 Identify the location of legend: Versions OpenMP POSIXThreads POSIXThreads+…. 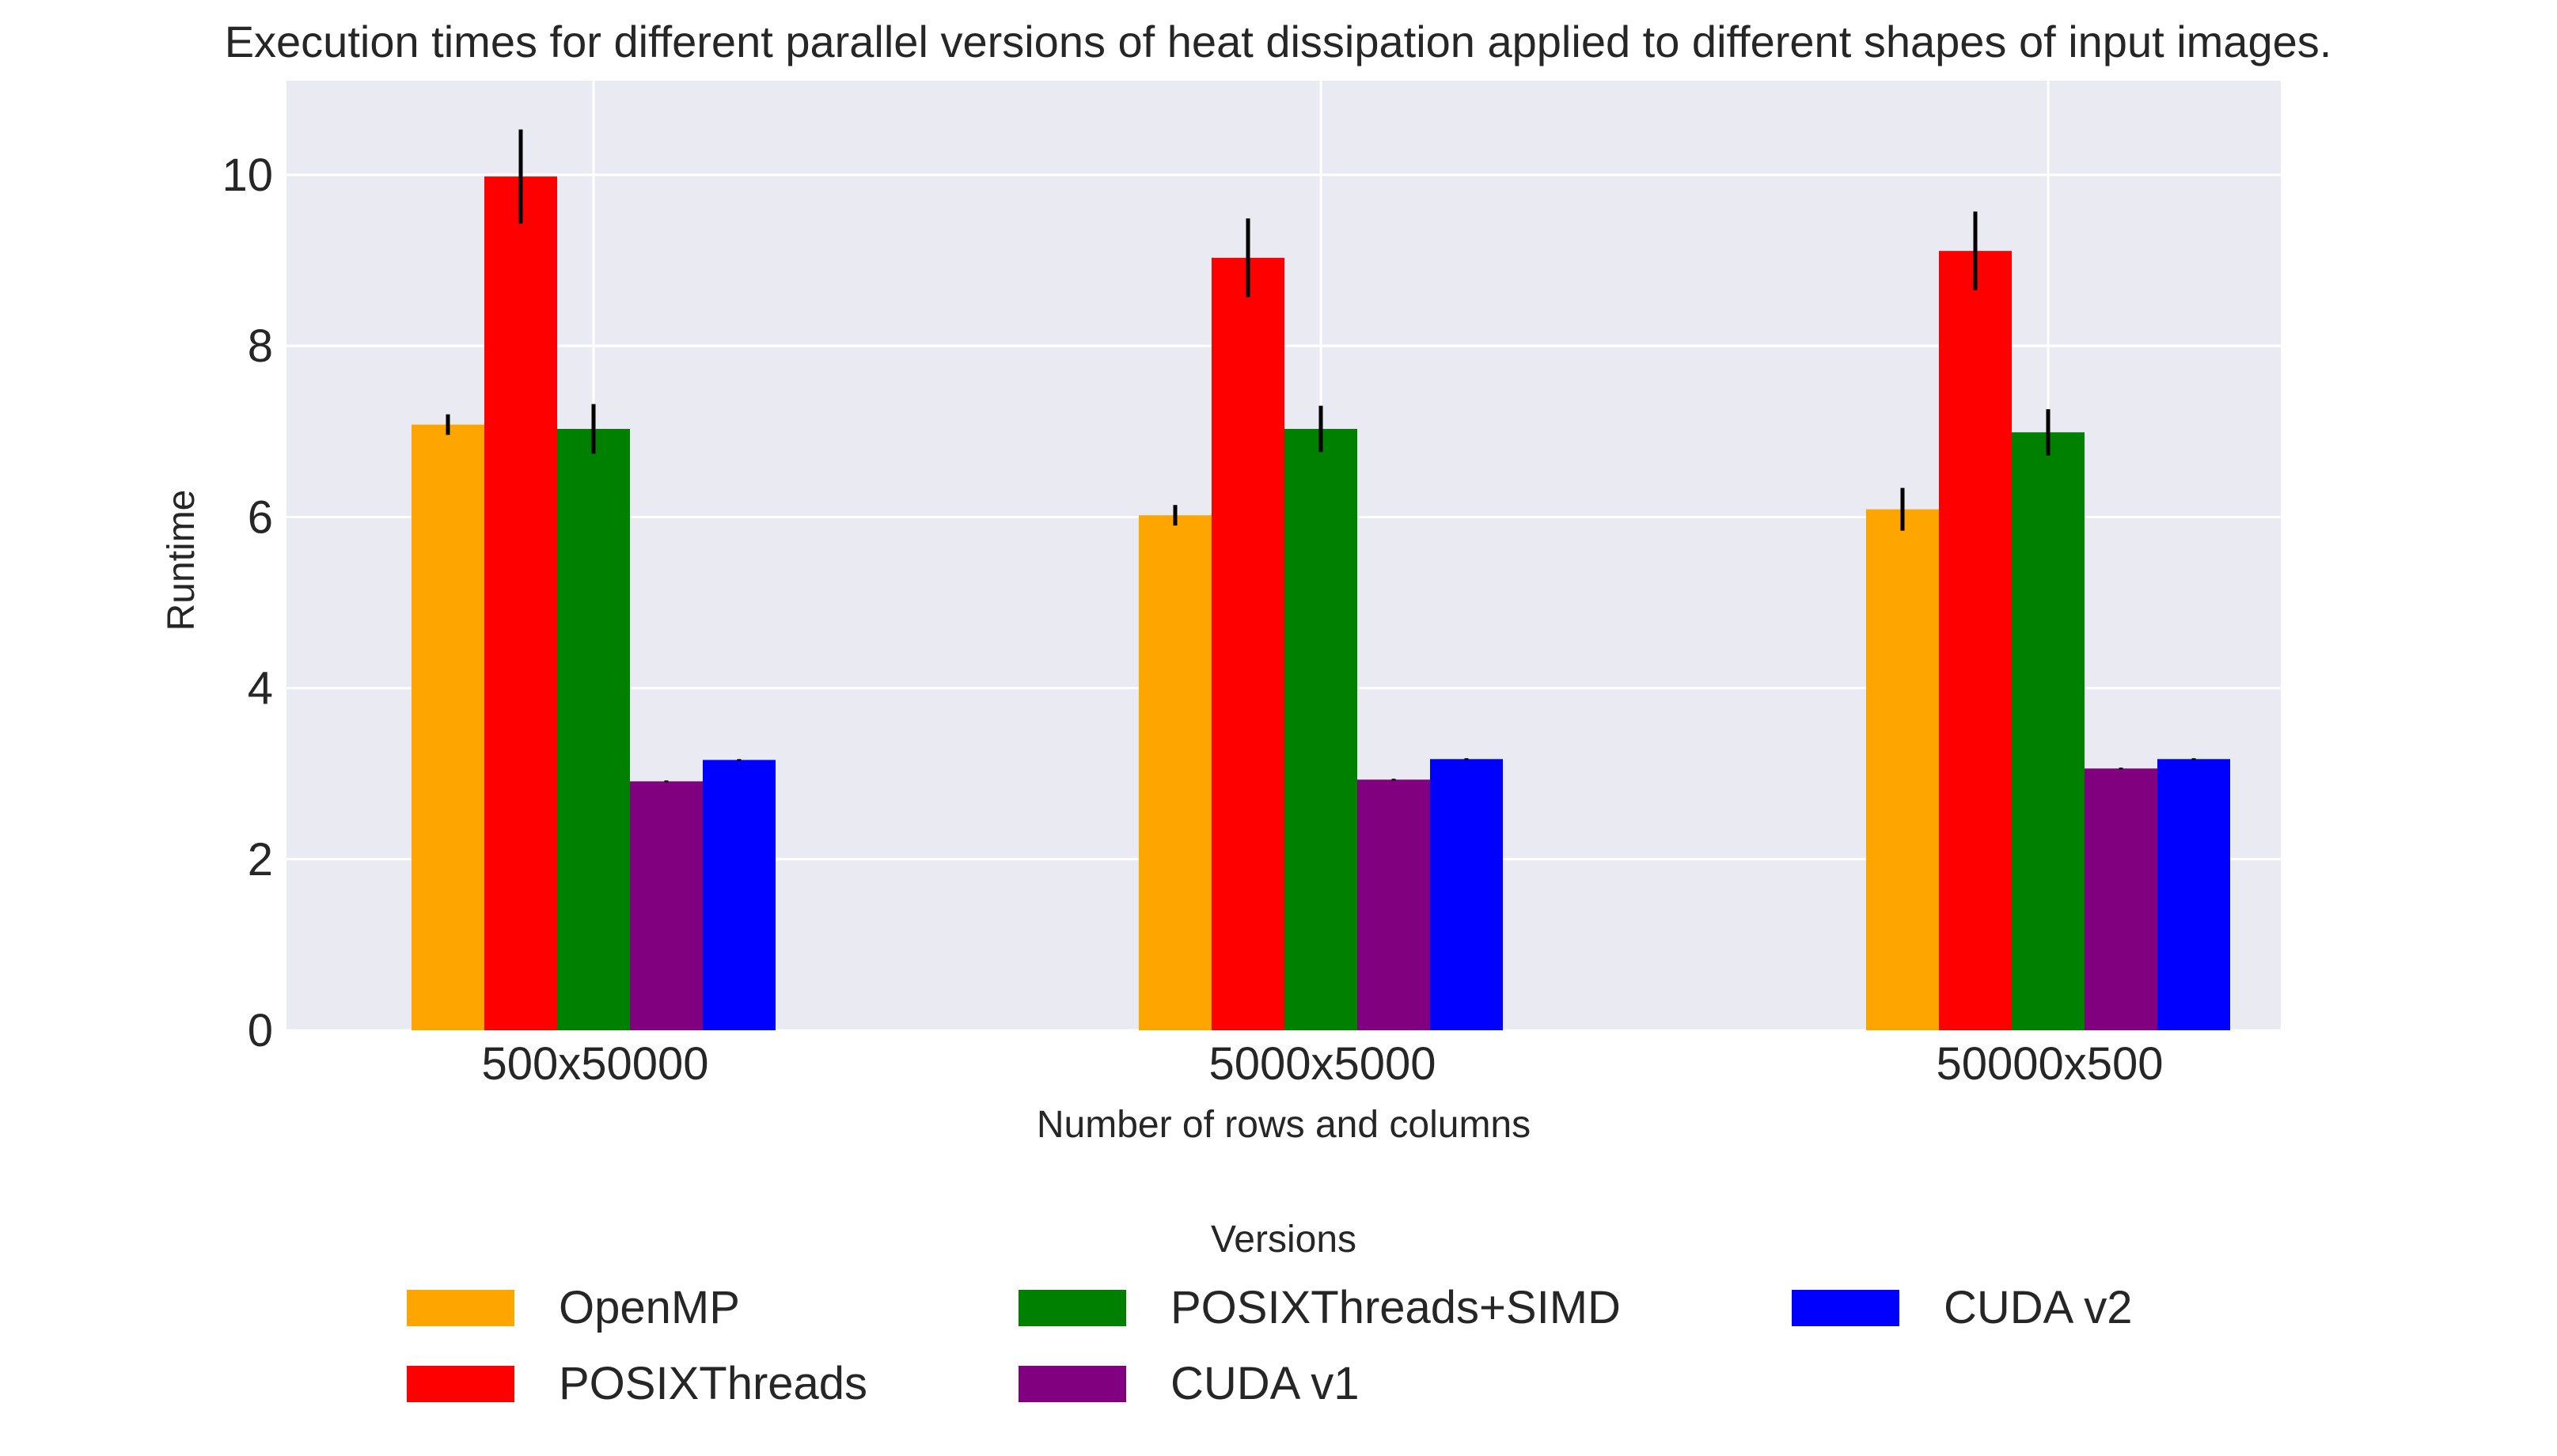
(1270, 1314).